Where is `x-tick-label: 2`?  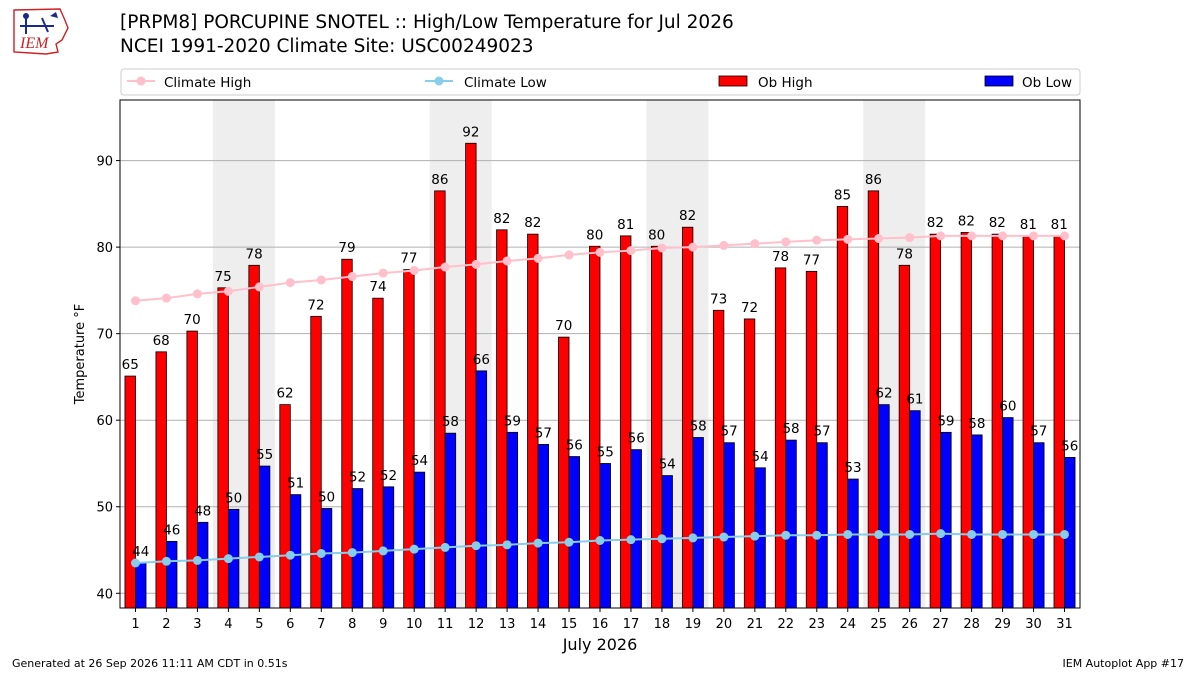
x-tick-label: 2 is located at coordinates (166, 624).